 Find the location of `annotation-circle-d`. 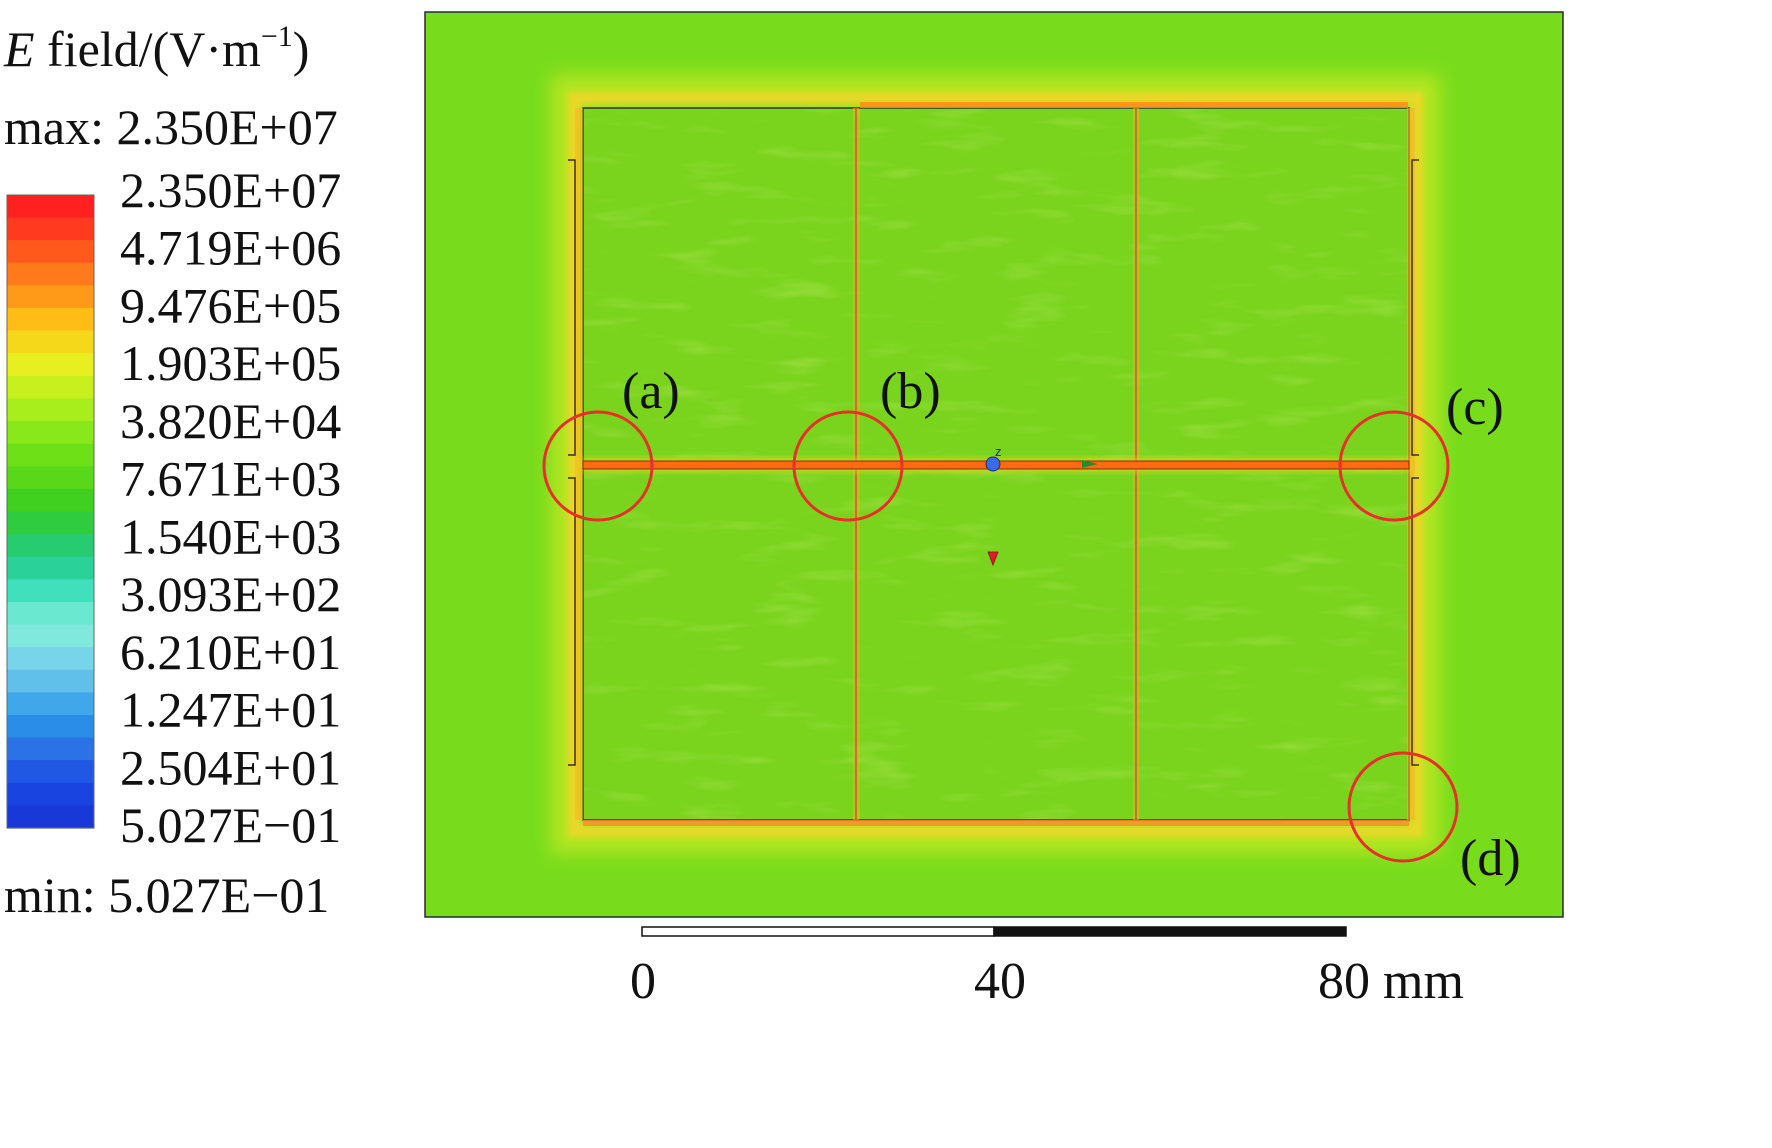

annotation-circle-d is located at coordinates (1403, 807).